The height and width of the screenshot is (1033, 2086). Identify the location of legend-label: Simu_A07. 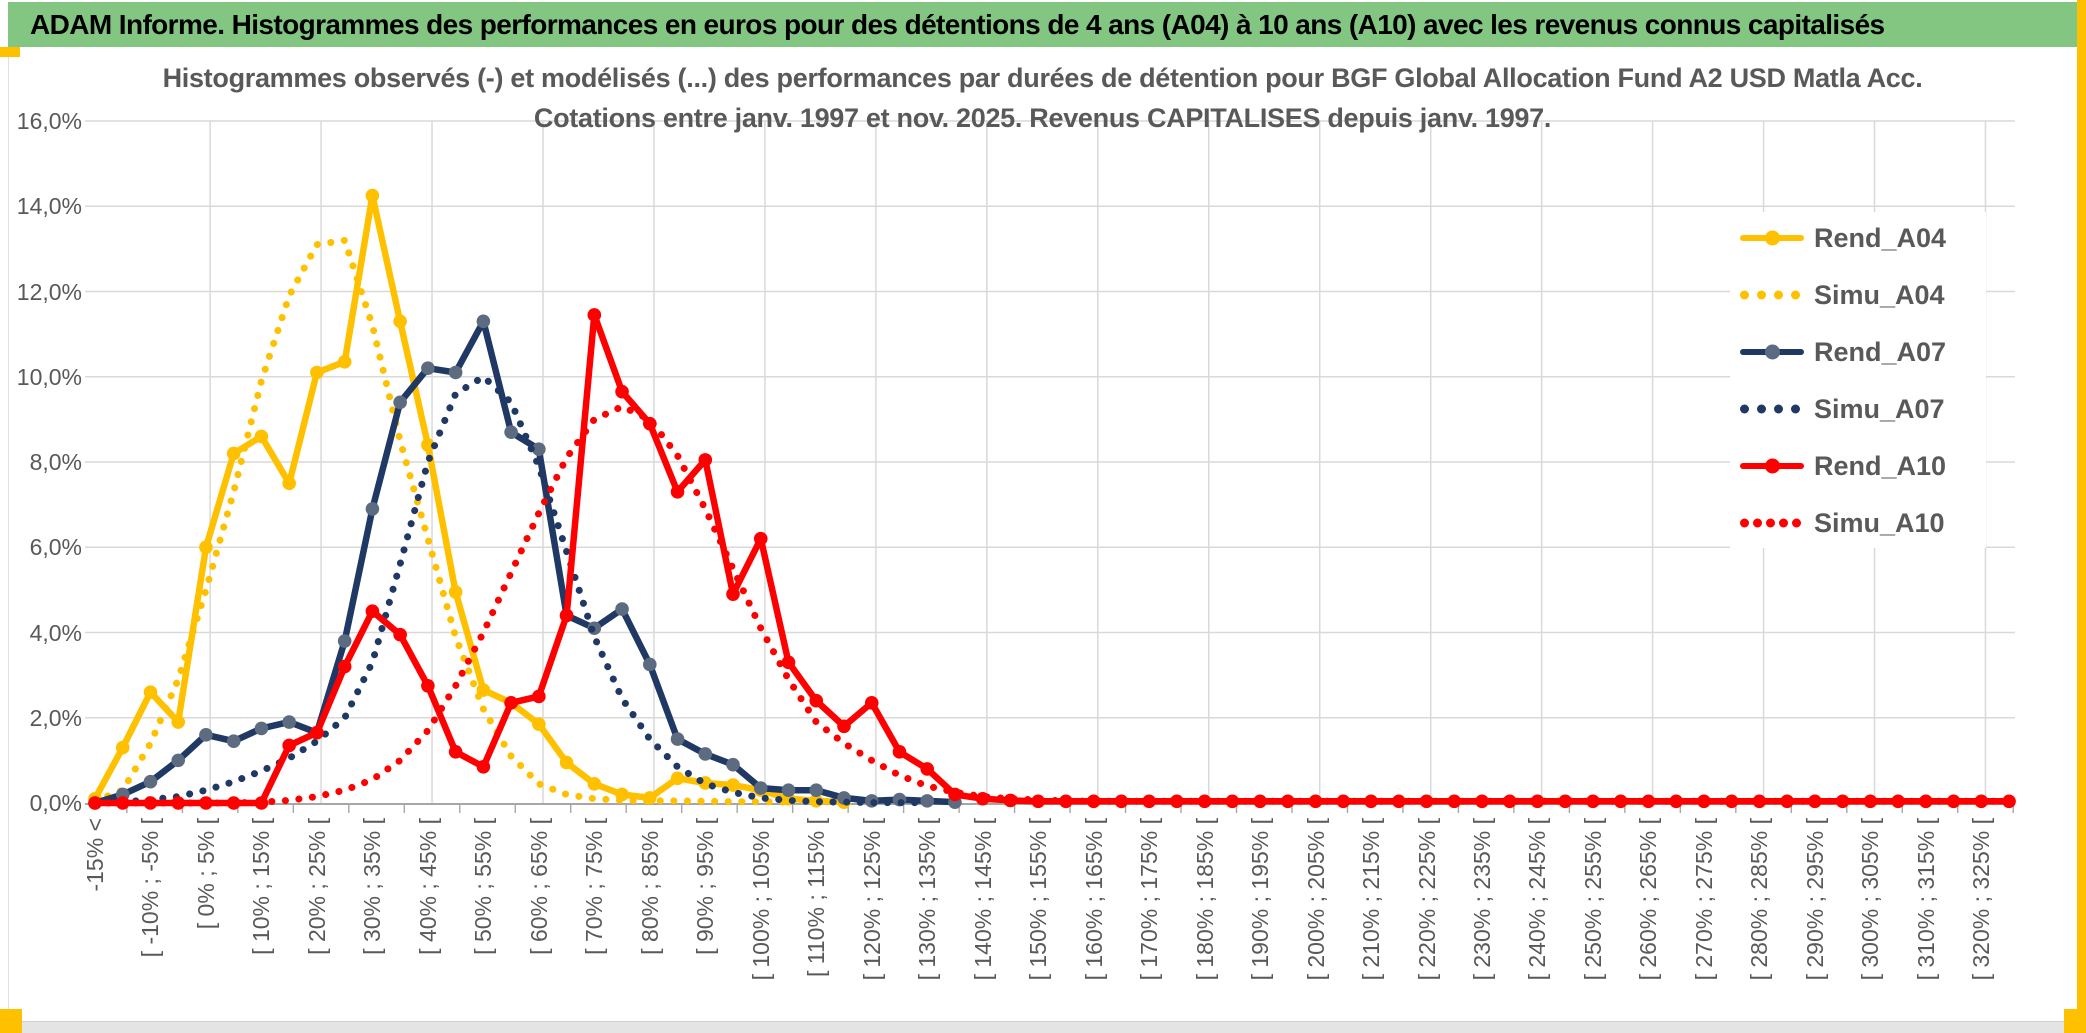
(1879, 408).